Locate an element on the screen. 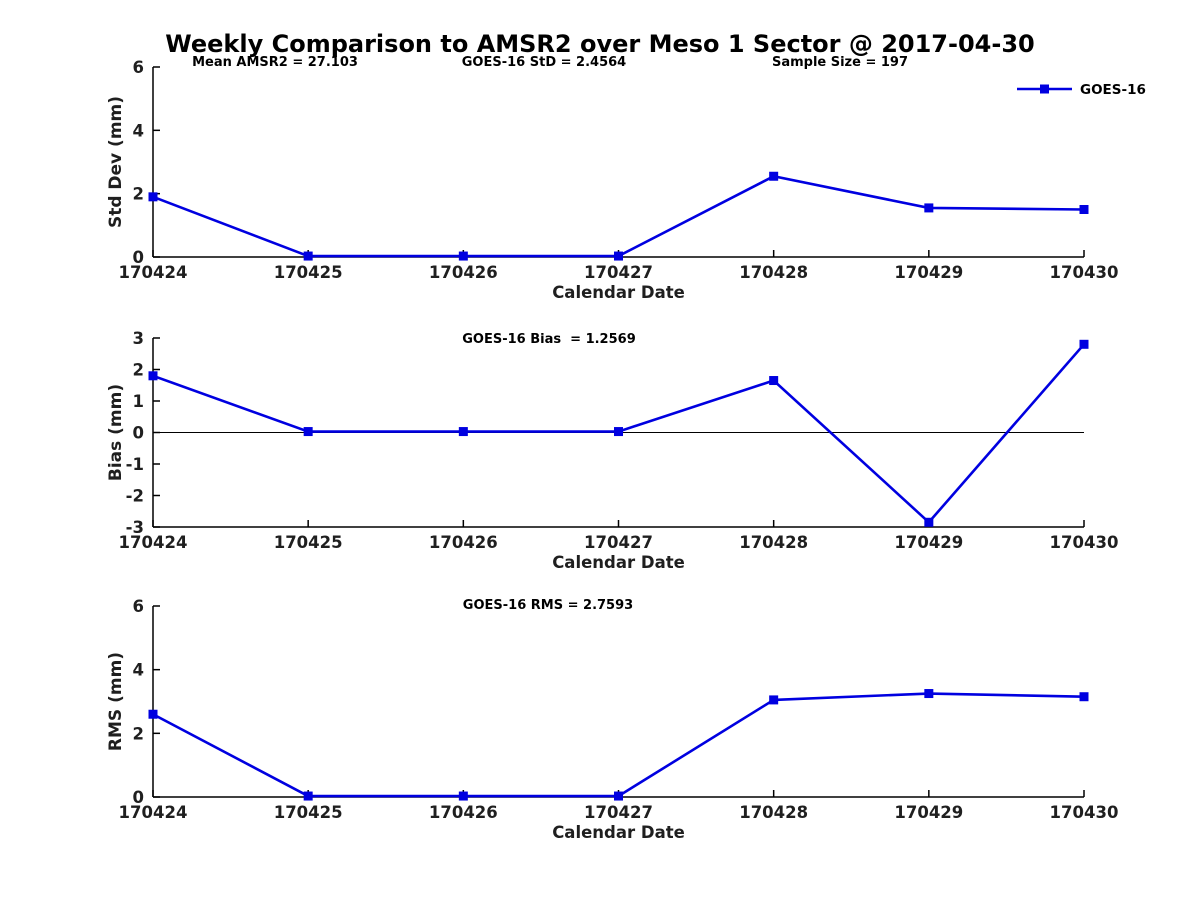 The height and width of the screenshot is (900, 1200). legend: GOES-16 is located at coordinates (1081, 90).